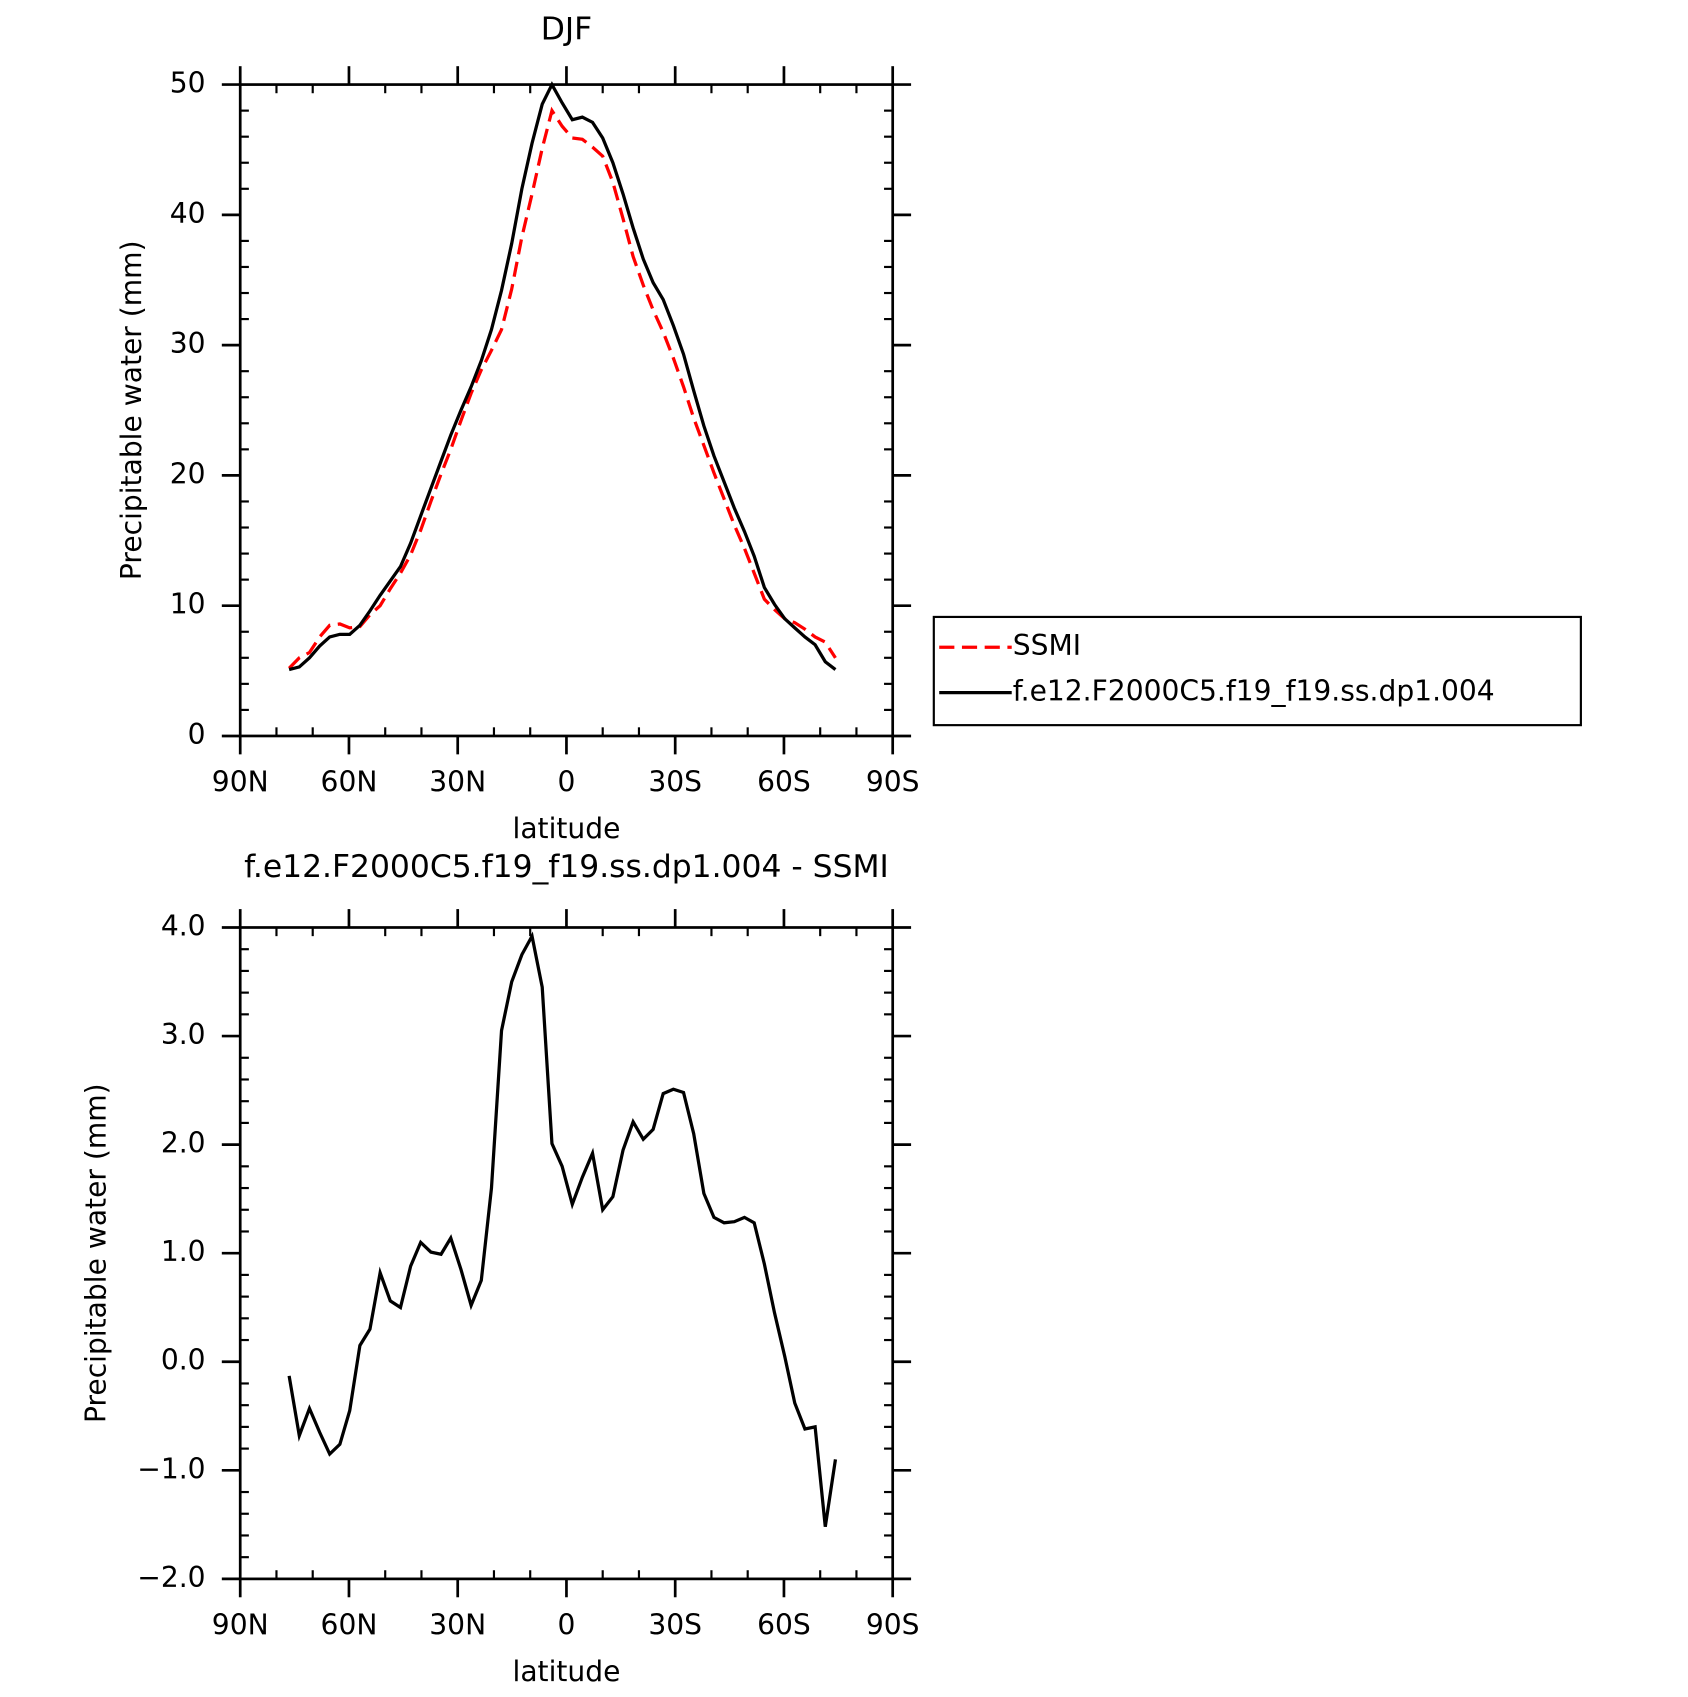  I want to click on legend-label: f.e12.F2000C5.f19_f19.ss.dp1.004, so click(1254, 691).